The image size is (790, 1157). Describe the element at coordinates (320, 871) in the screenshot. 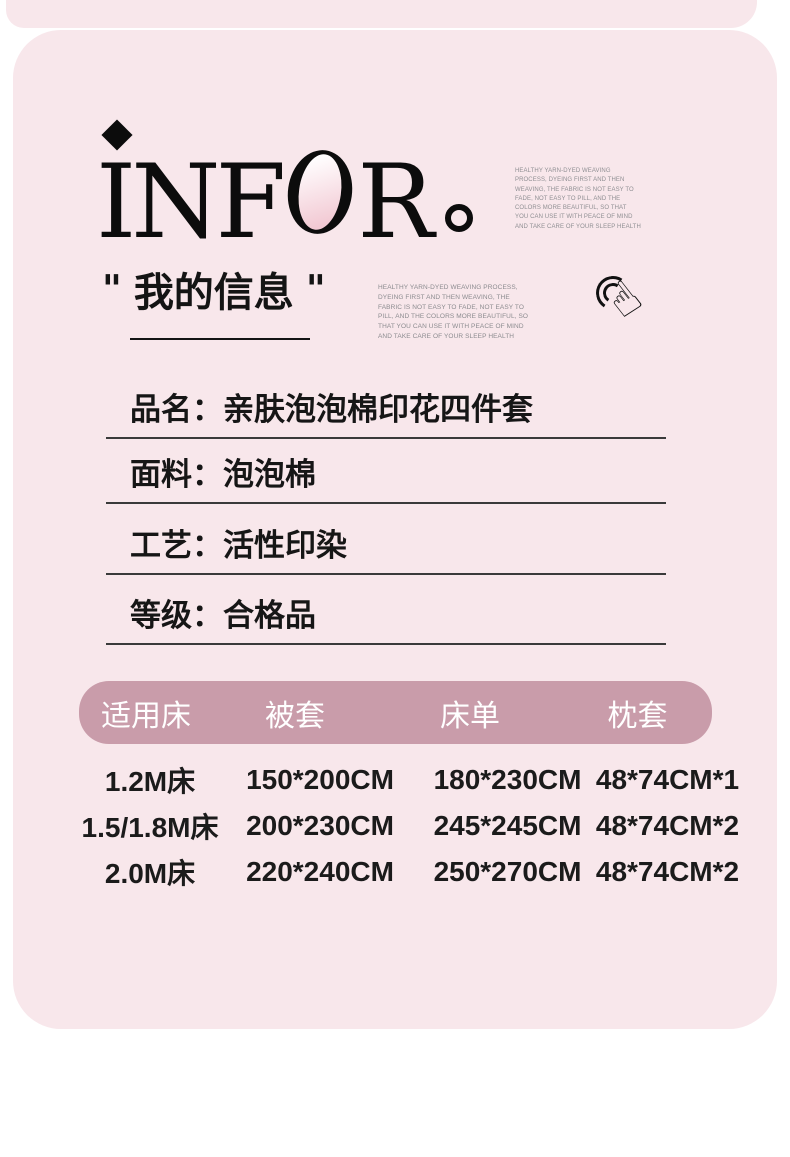

I see `cell-quilt-cover: 220*240CM` at that location.